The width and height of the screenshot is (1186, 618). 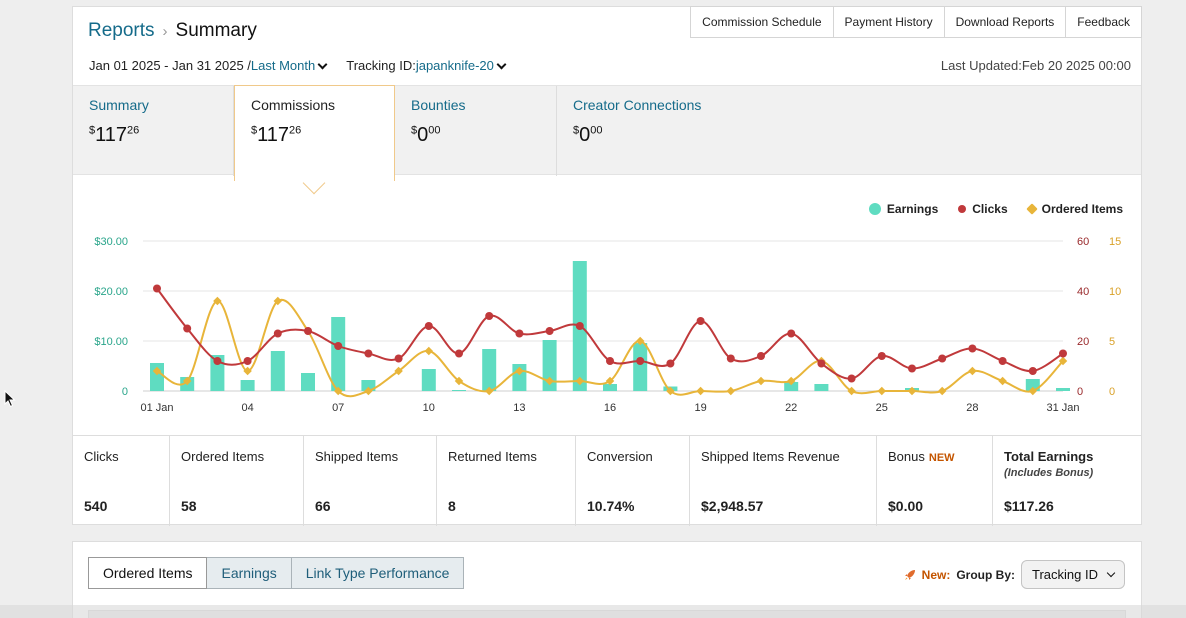 I want to click on tab-commissions-label: Commissions, so click(x=293, y=105).